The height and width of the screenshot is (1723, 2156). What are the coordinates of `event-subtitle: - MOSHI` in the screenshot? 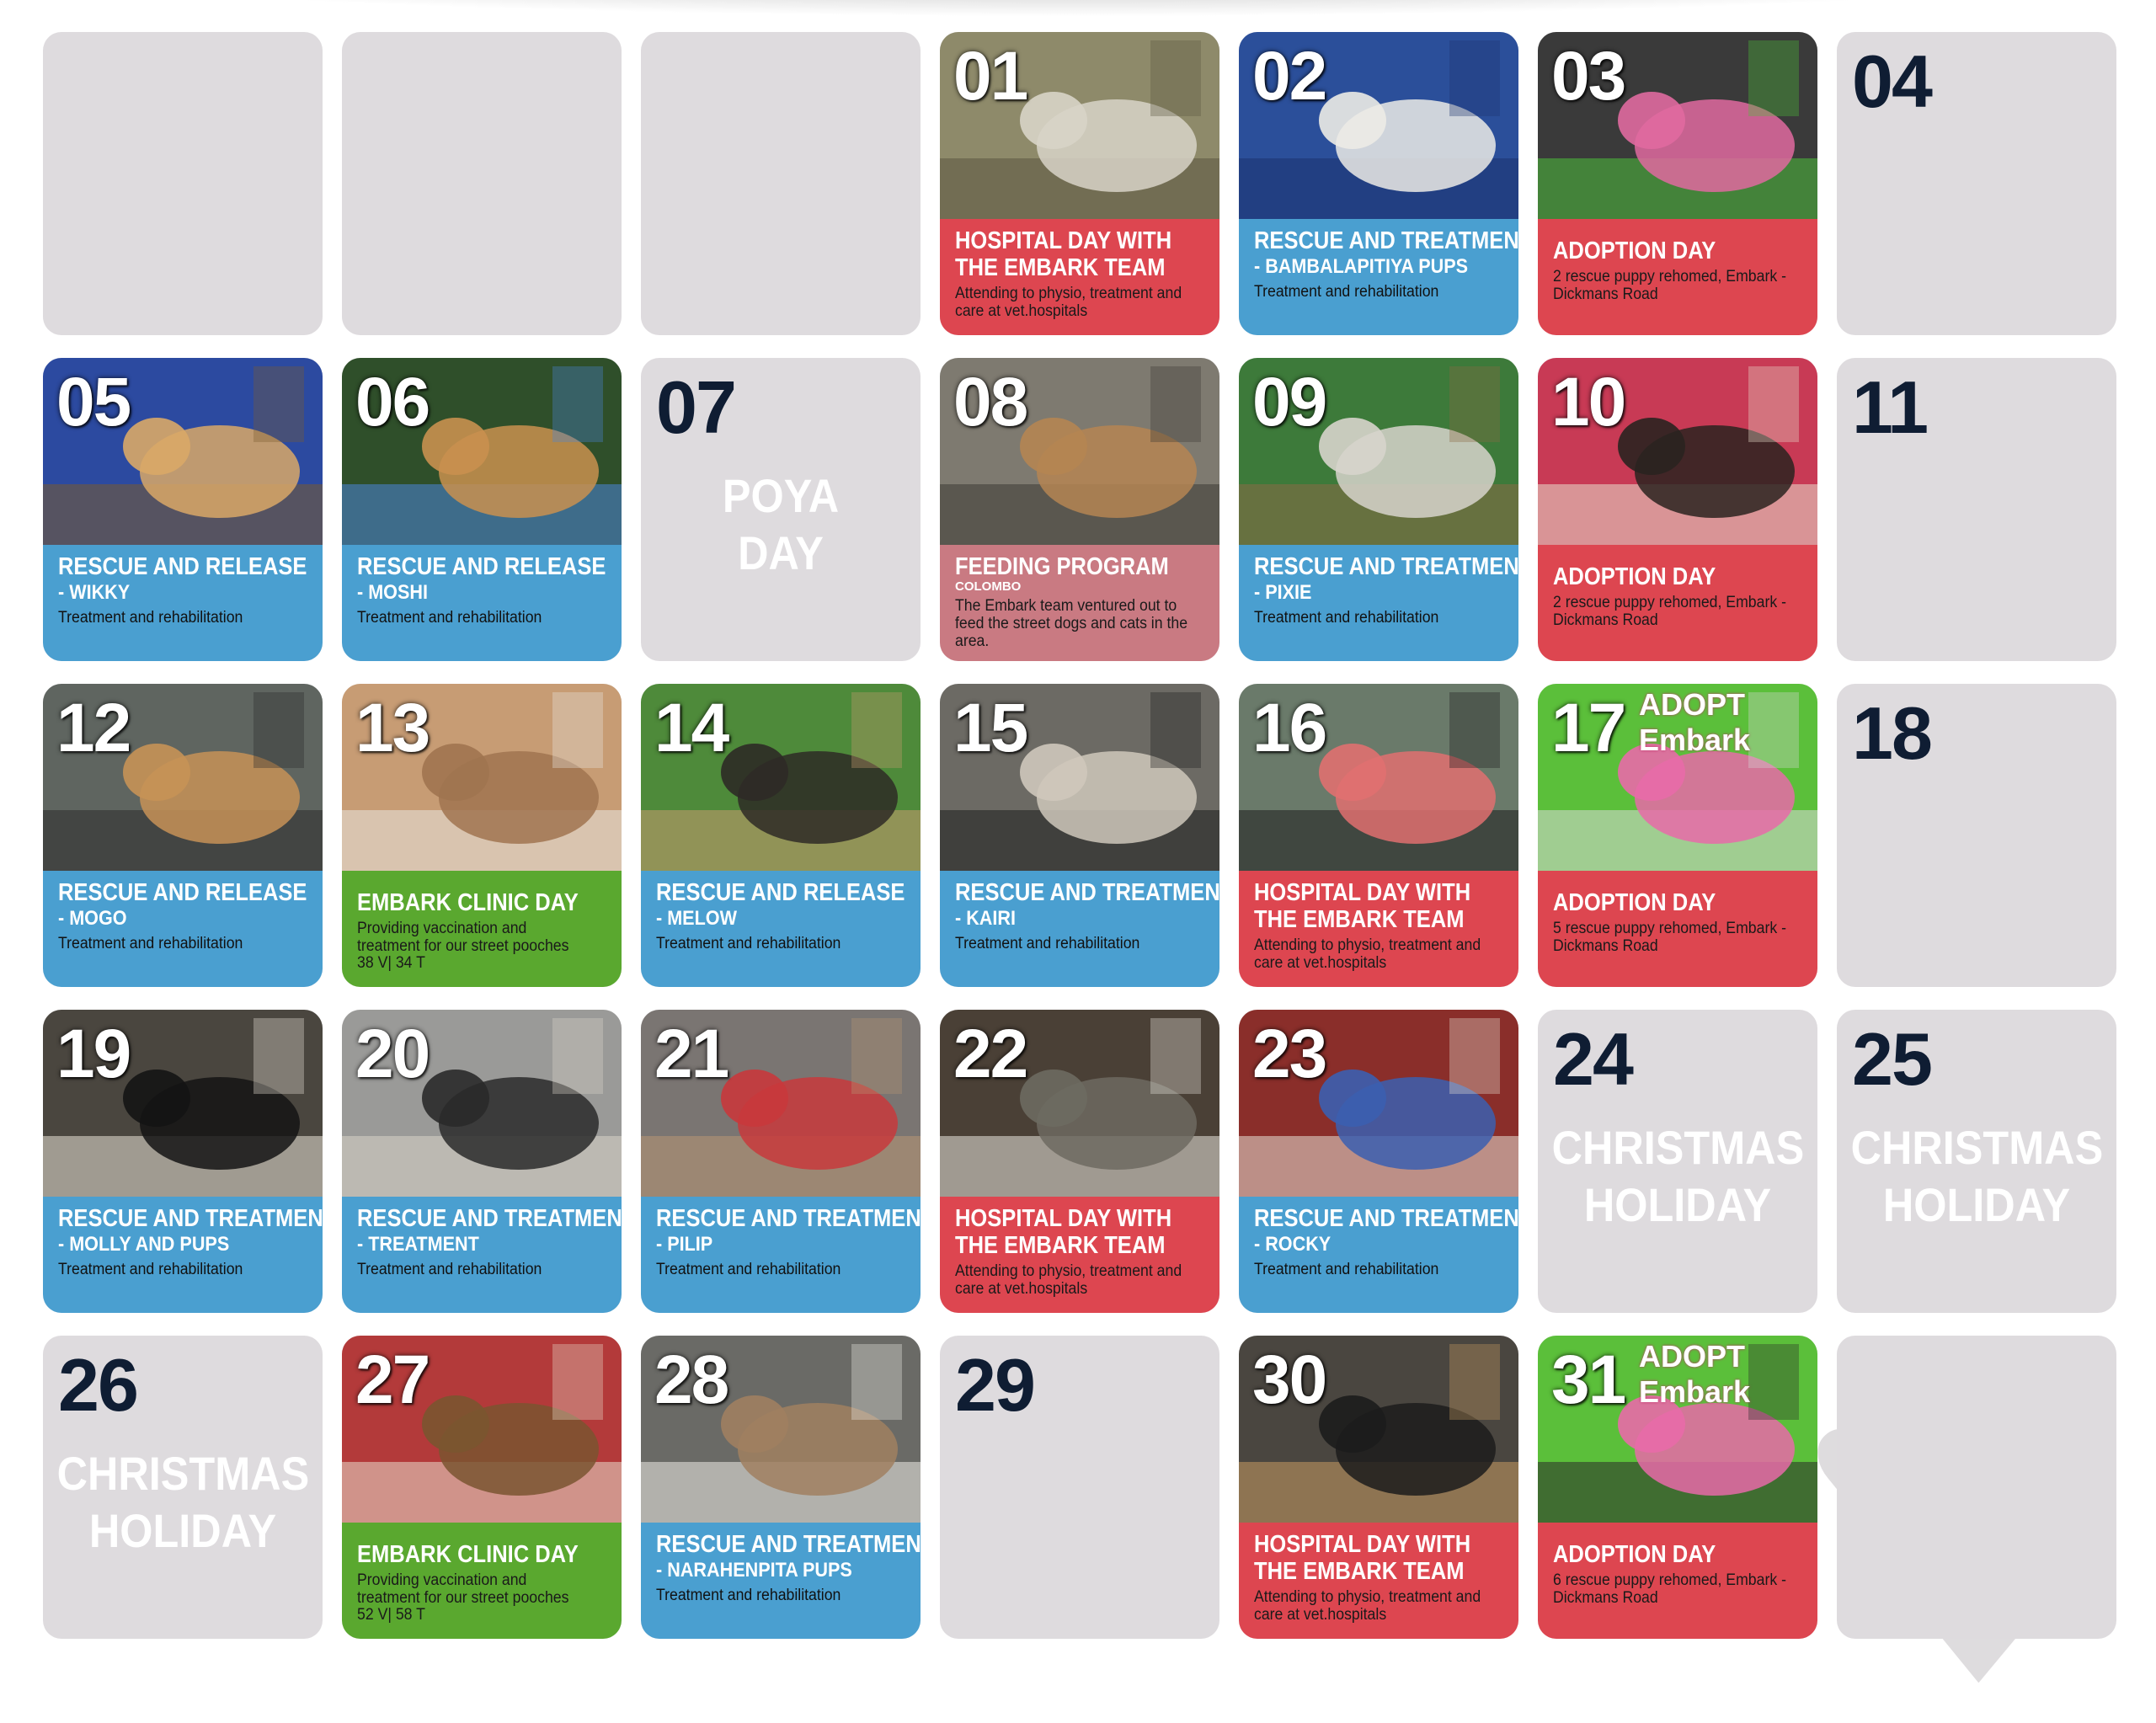 It's located at (392, 593).